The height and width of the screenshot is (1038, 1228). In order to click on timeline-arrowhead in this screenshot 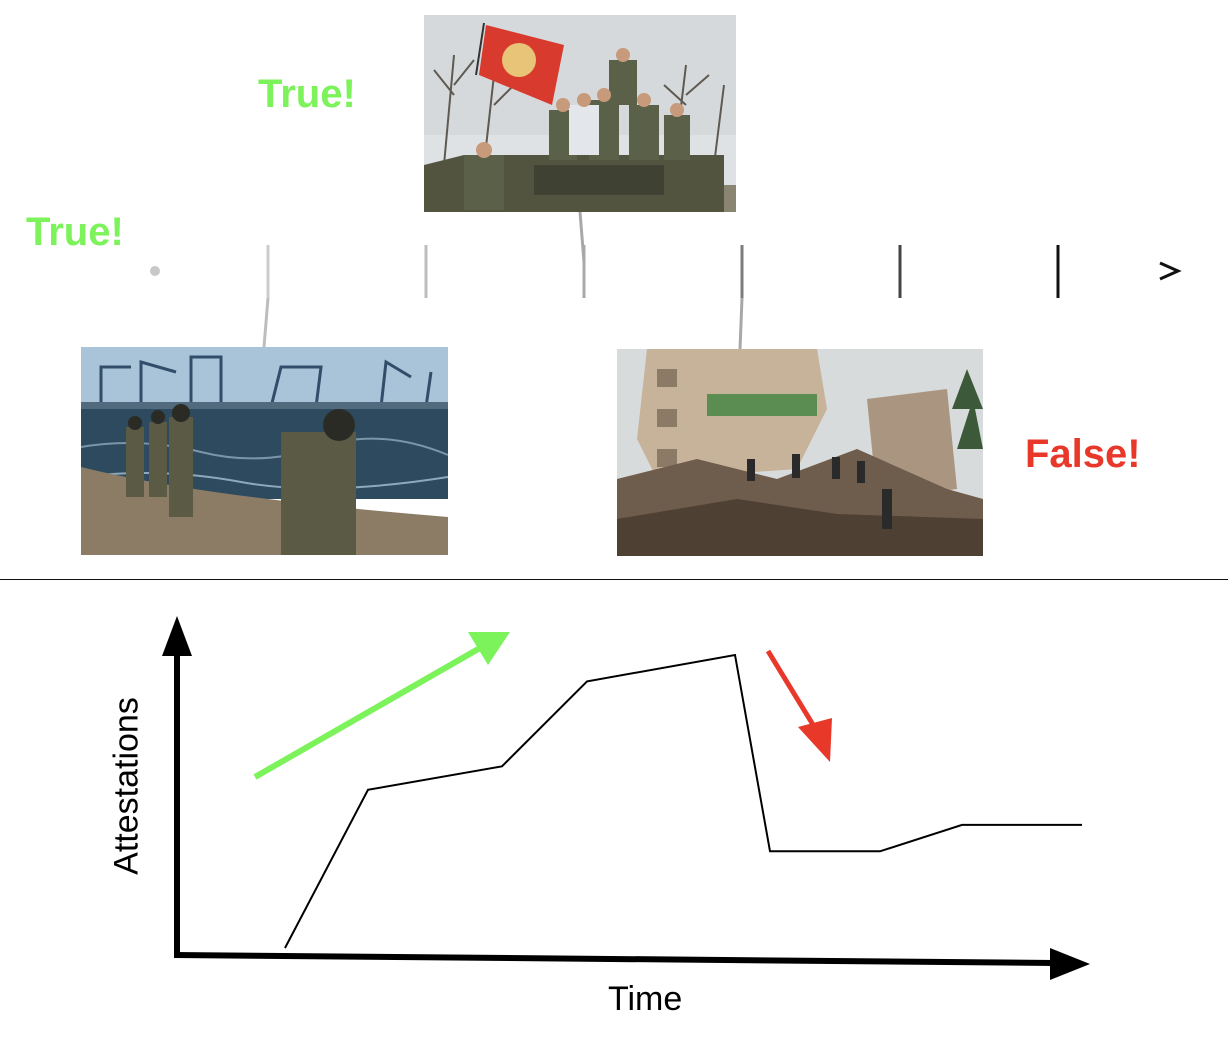, I will do `click(1170, 271)`.